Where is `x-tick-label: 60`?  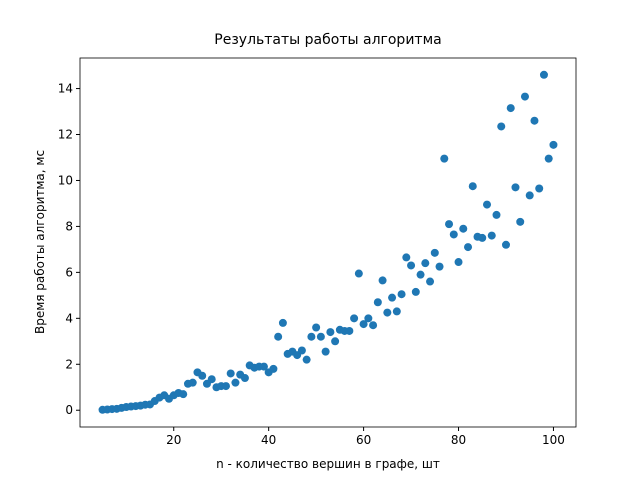 x-tick-label: 60 is located at coordinates (363, 440).